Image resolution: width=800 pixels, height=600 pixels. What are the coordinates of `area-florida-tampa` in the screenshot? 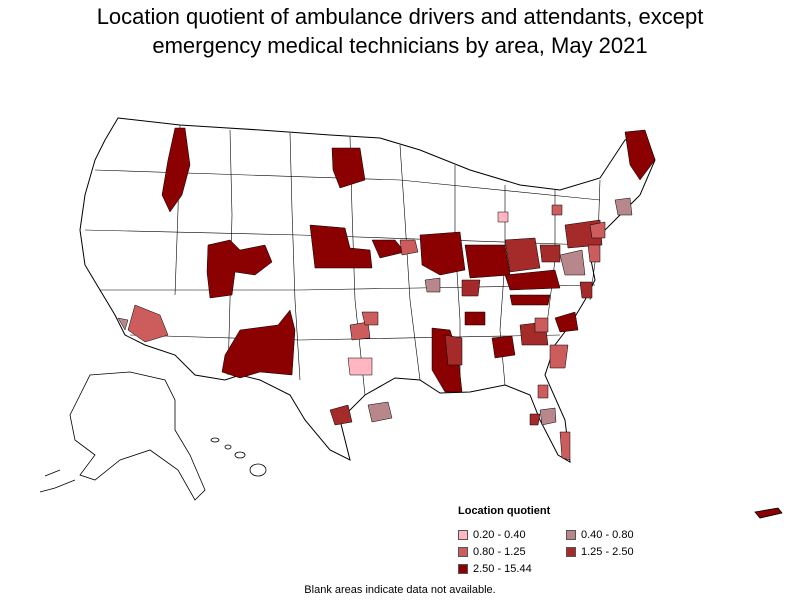 It's located at (548, 416).